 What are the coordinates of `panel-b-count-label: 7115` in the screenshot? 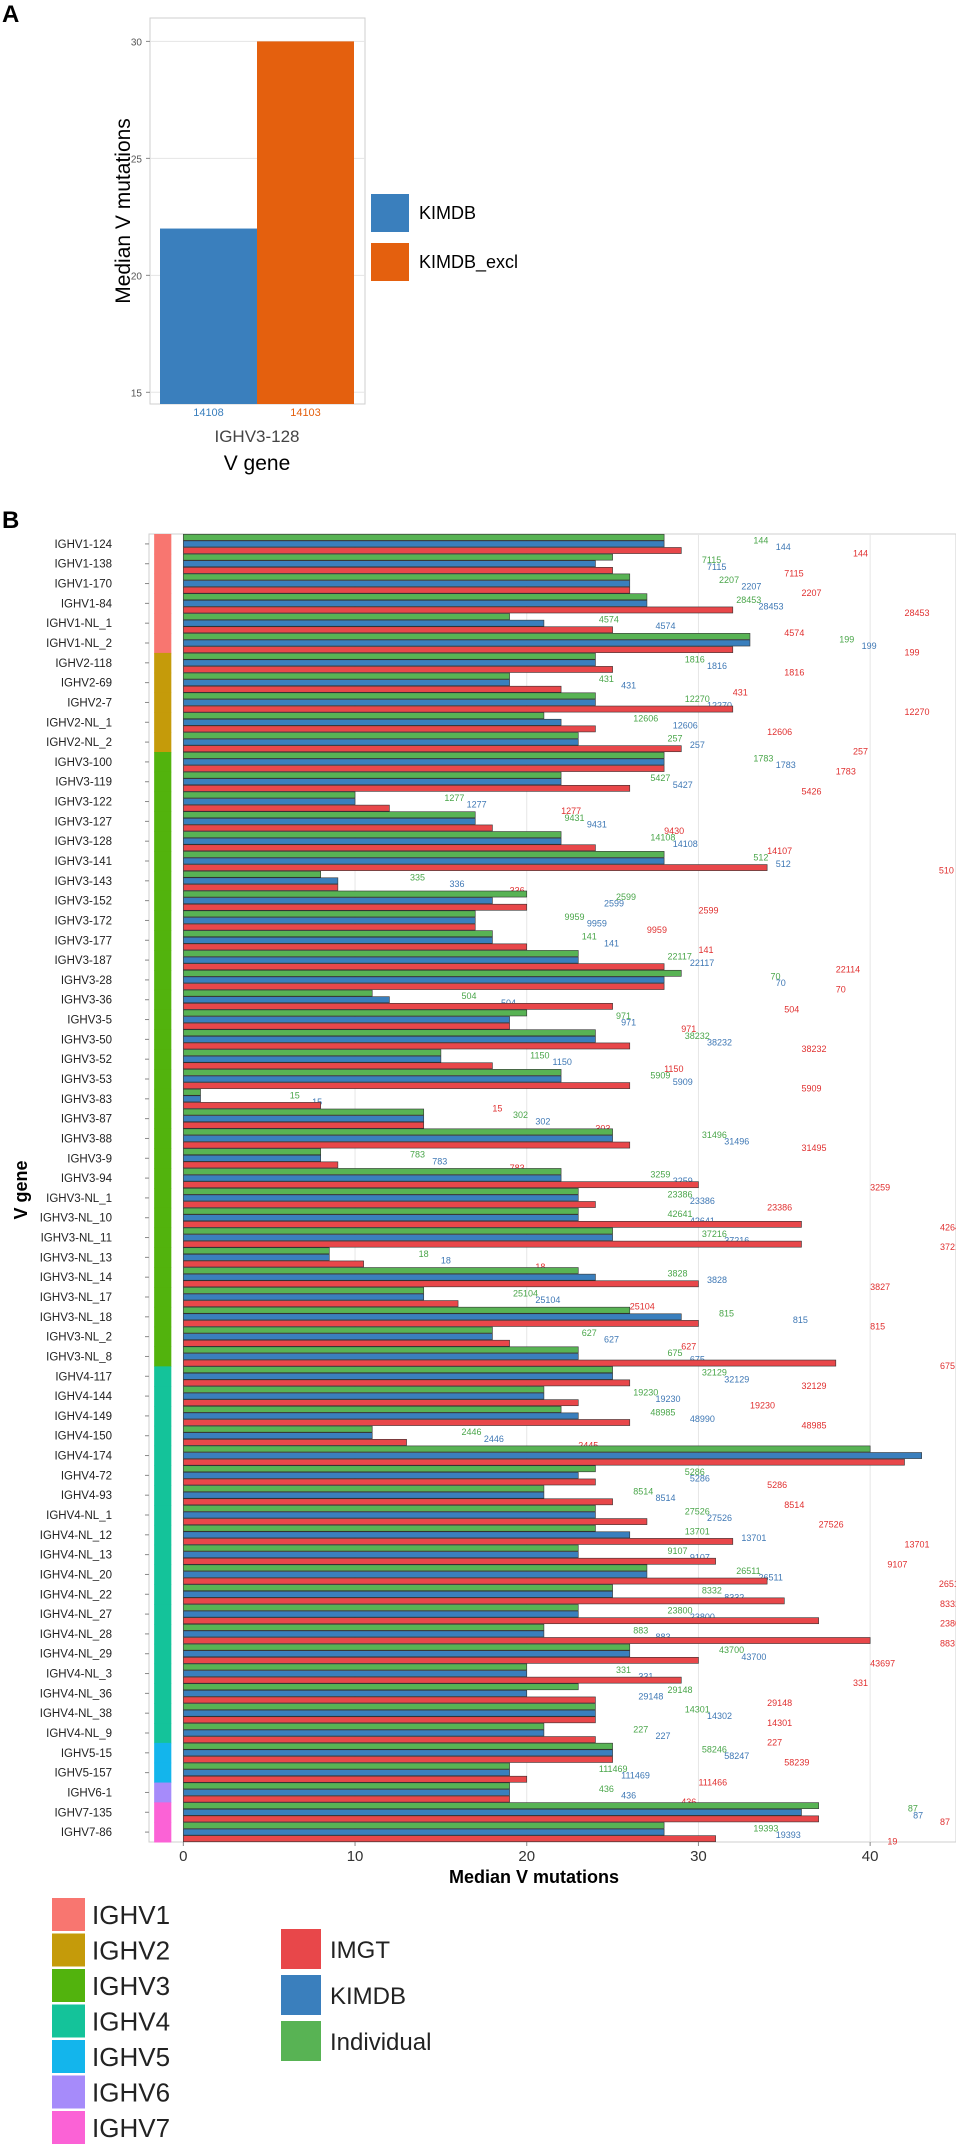 It's located at (793, 573).